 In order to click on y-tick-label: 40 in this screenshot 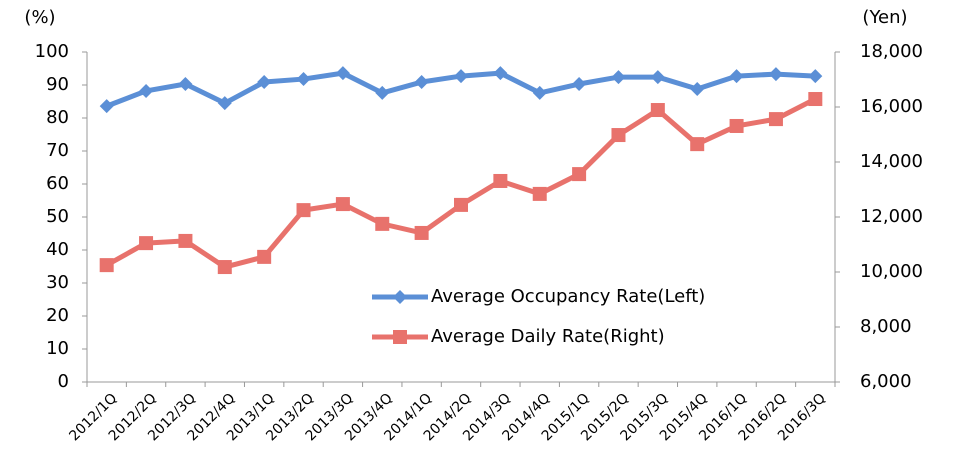, I will do `click(57, 249)`.